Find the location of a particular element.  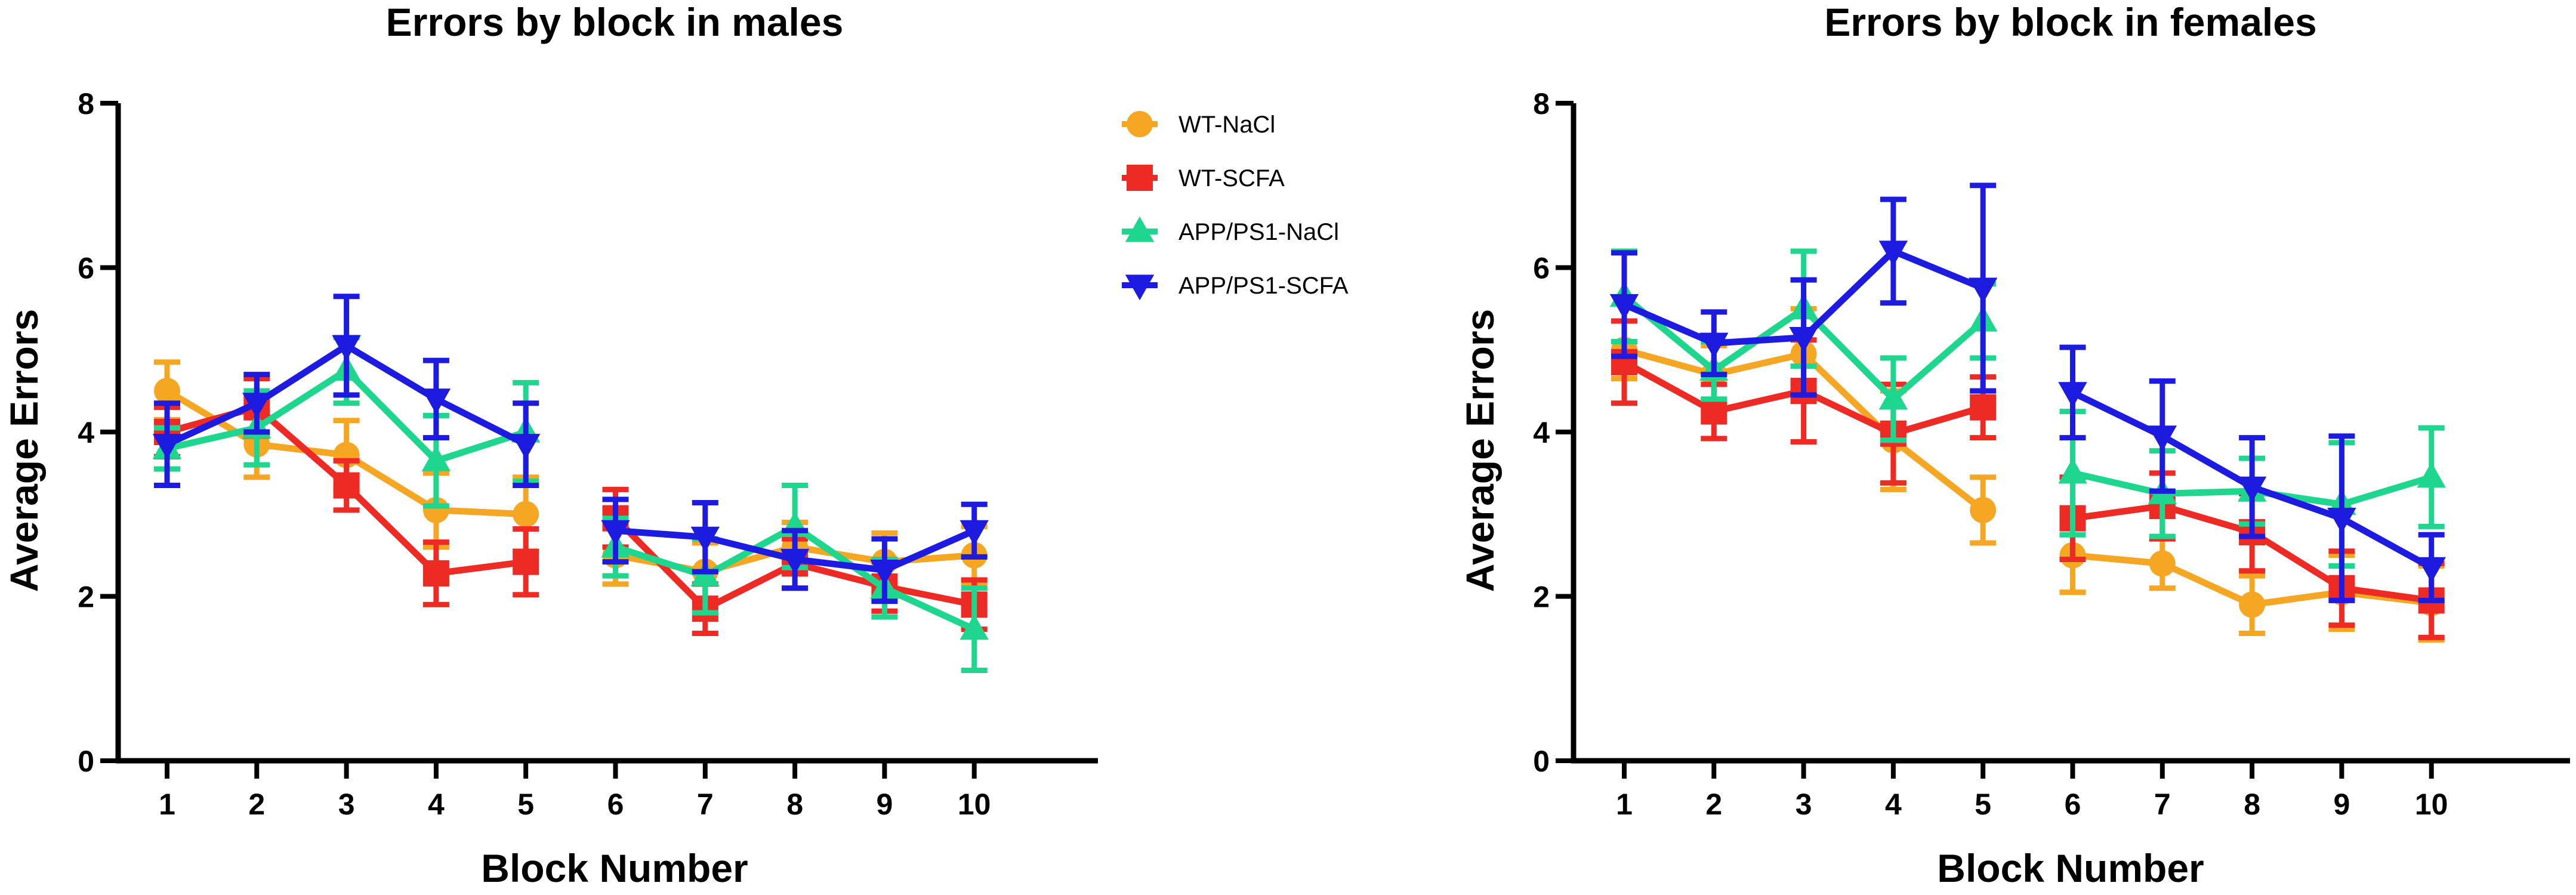

legend-label: WT-SCFA is located at coordinates (1232, 178).